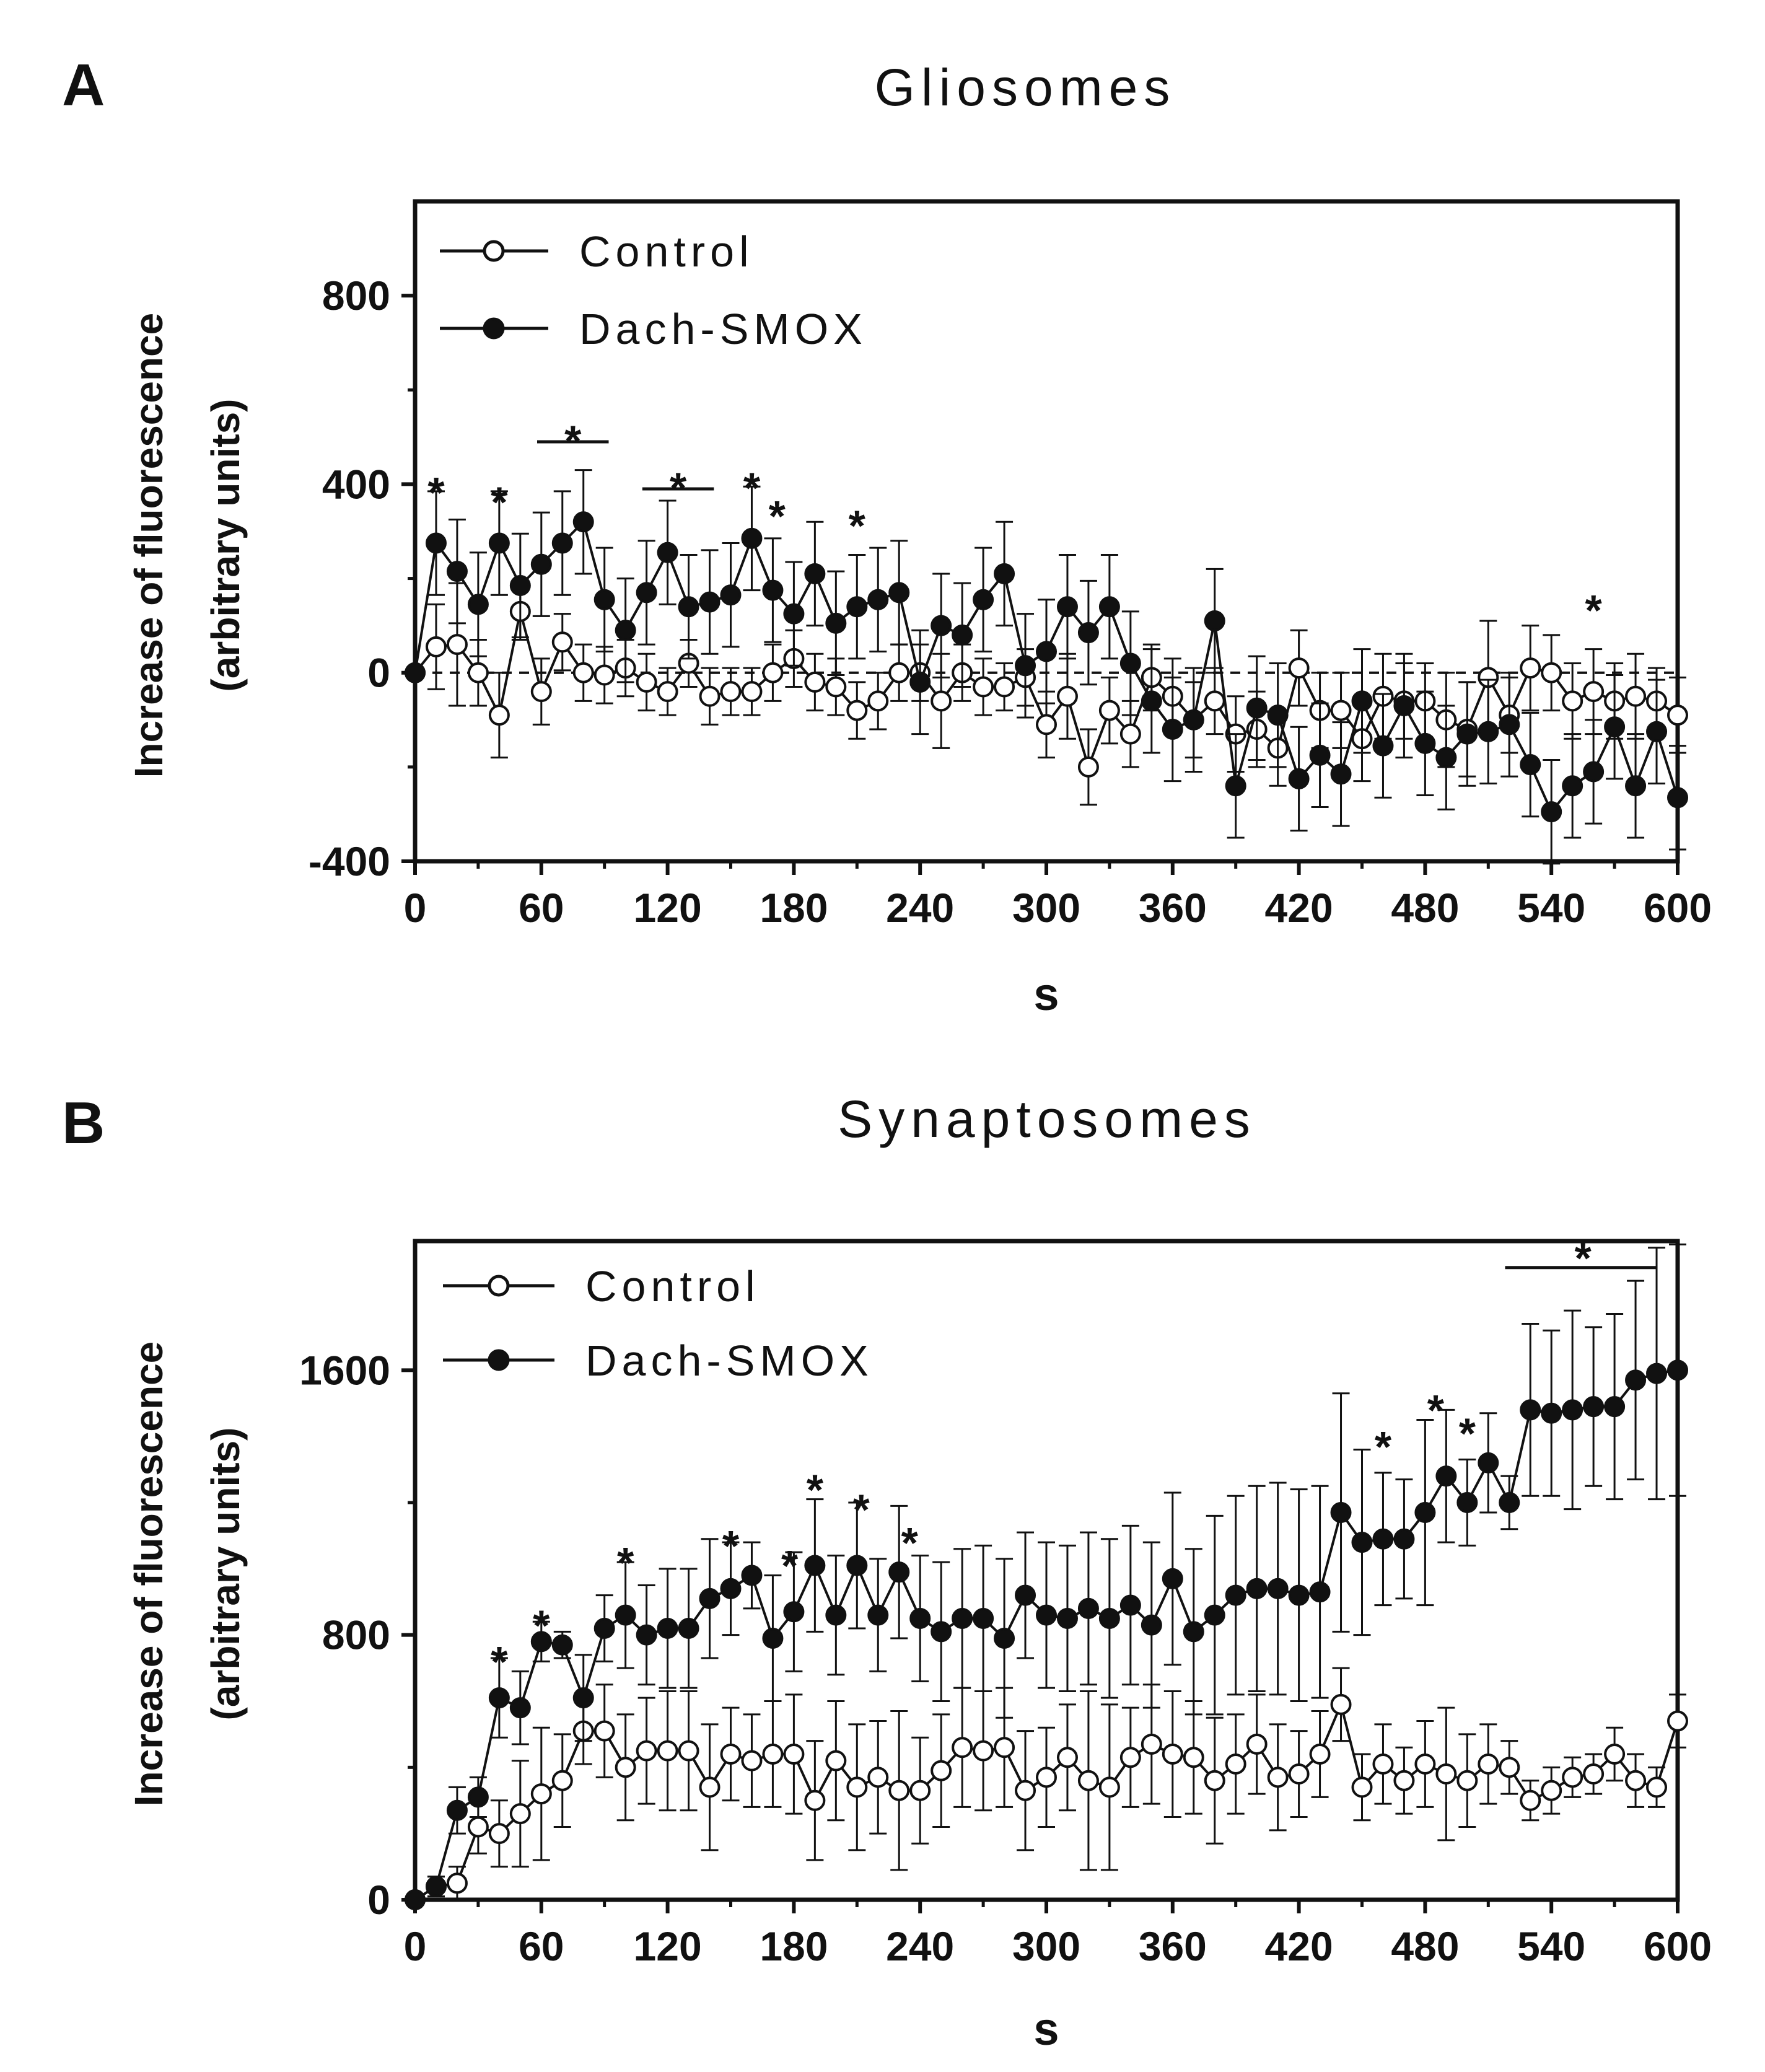 Image resolution: width=1765 pixels, height=2072 pixels. I want to click on y-axis-label-line-2: (arbitrary units), so click(225, 1574).